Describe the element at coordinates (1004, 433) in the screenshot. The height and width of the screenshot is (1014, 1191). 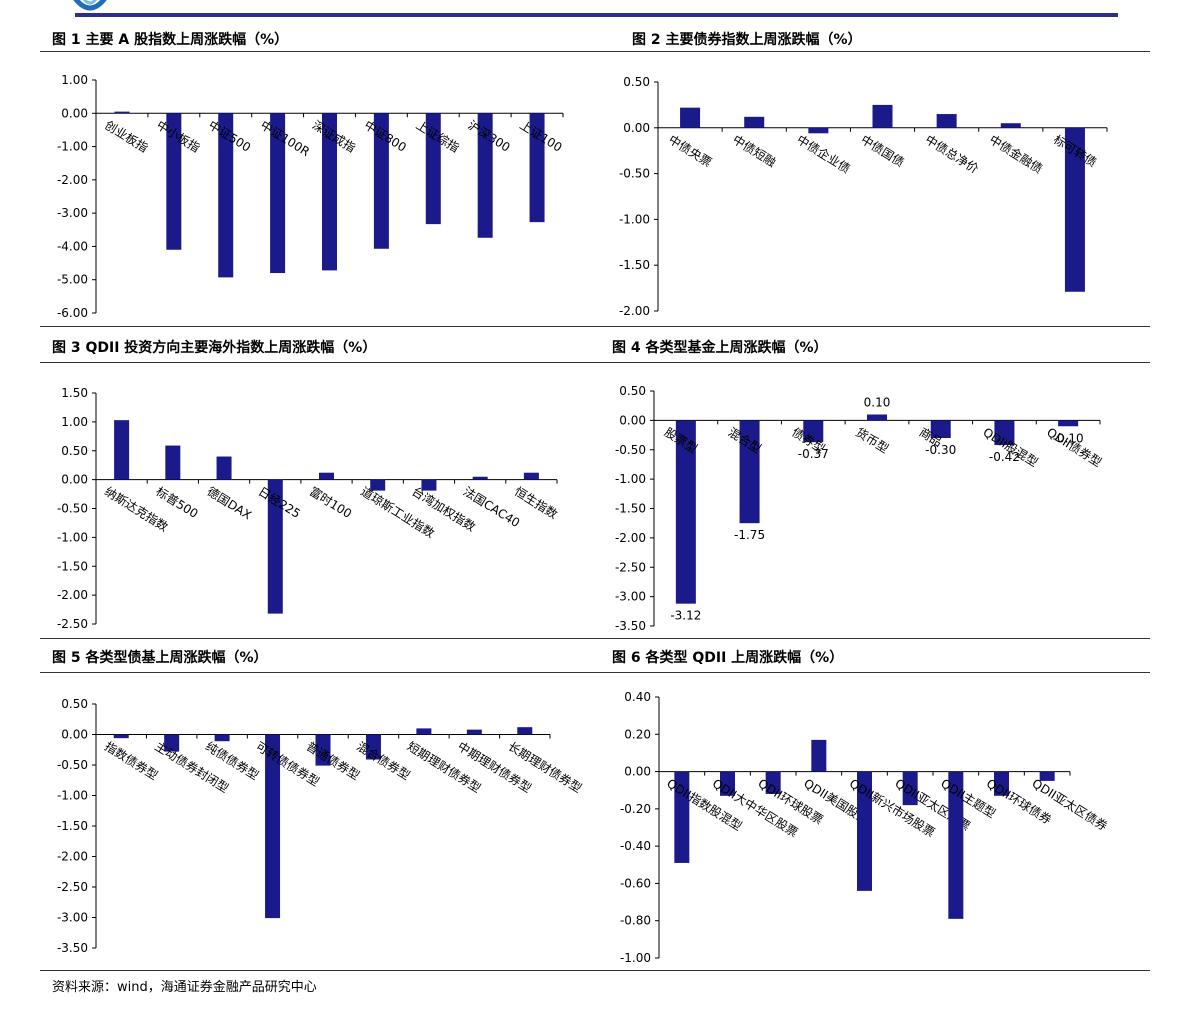
I see `bar-QDII股混型` at that location.